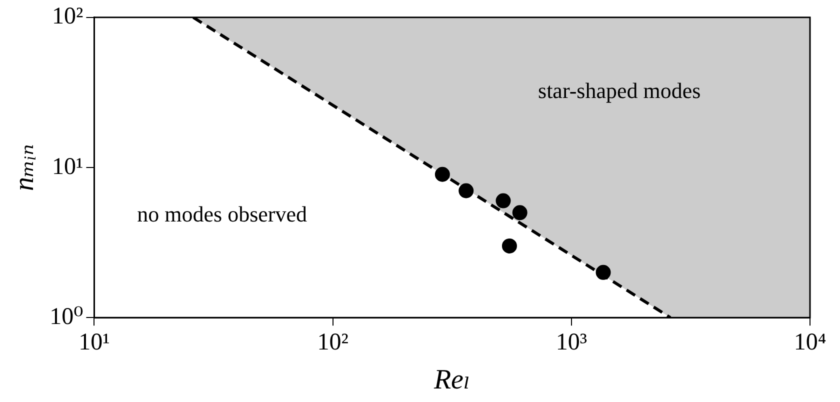  What do you see at coordinates (68, 167) in the screenshot?
I see `y-tick-label: 10¹` at bounding box center [68, 167].